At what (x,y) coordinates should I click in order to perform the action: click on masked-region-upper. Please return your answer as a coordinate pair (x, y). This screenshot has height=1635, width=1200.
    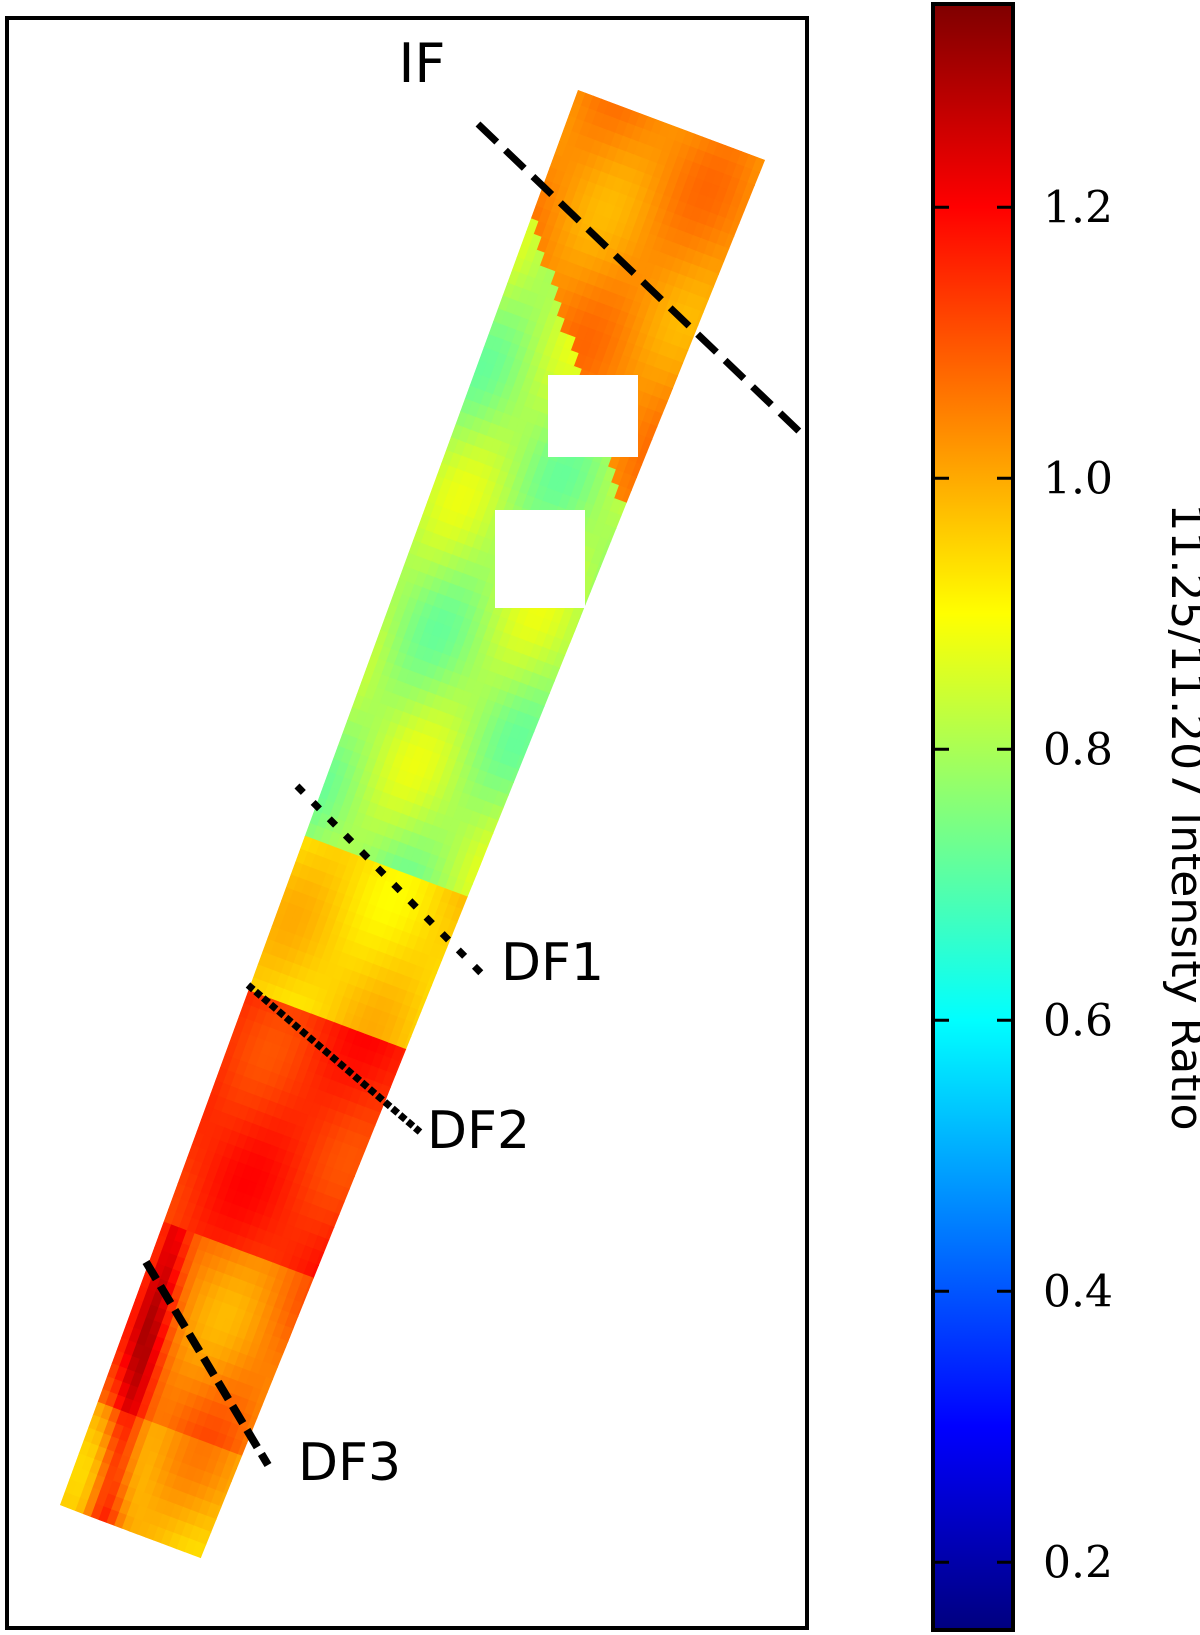
    Looking at the image, I should click on (593, 416).